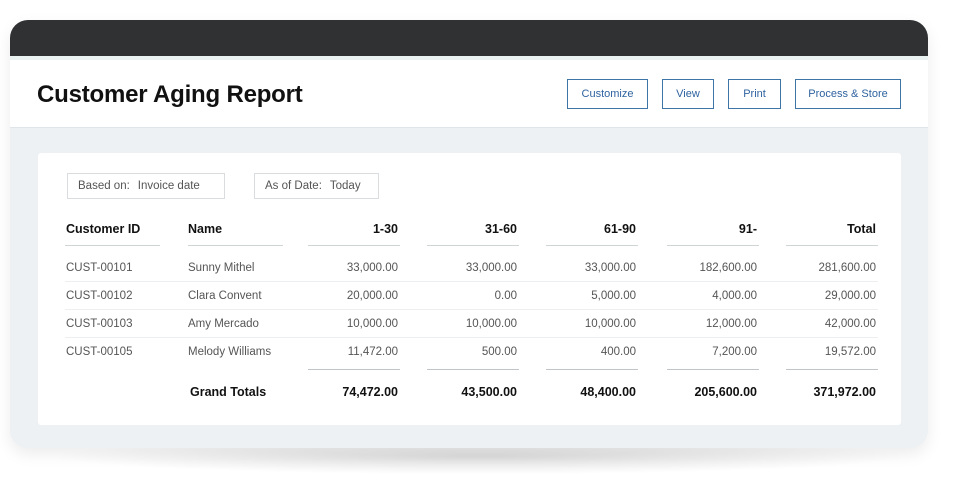 The width and height of the screenshot is (960, 478). I want to click on print-button: Print, so click(754, 94).